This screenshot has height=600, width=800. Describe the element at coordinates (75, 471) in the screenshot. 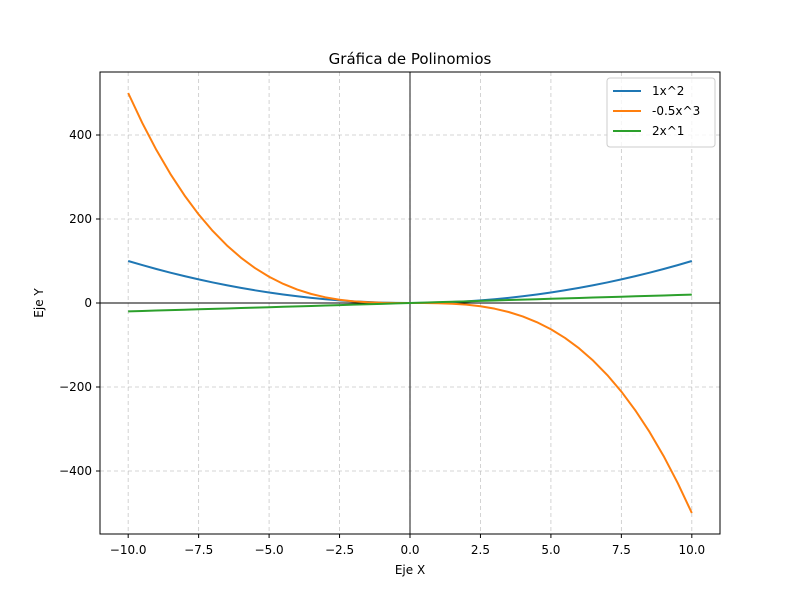

I see `y-tick-label: −400` at that location.